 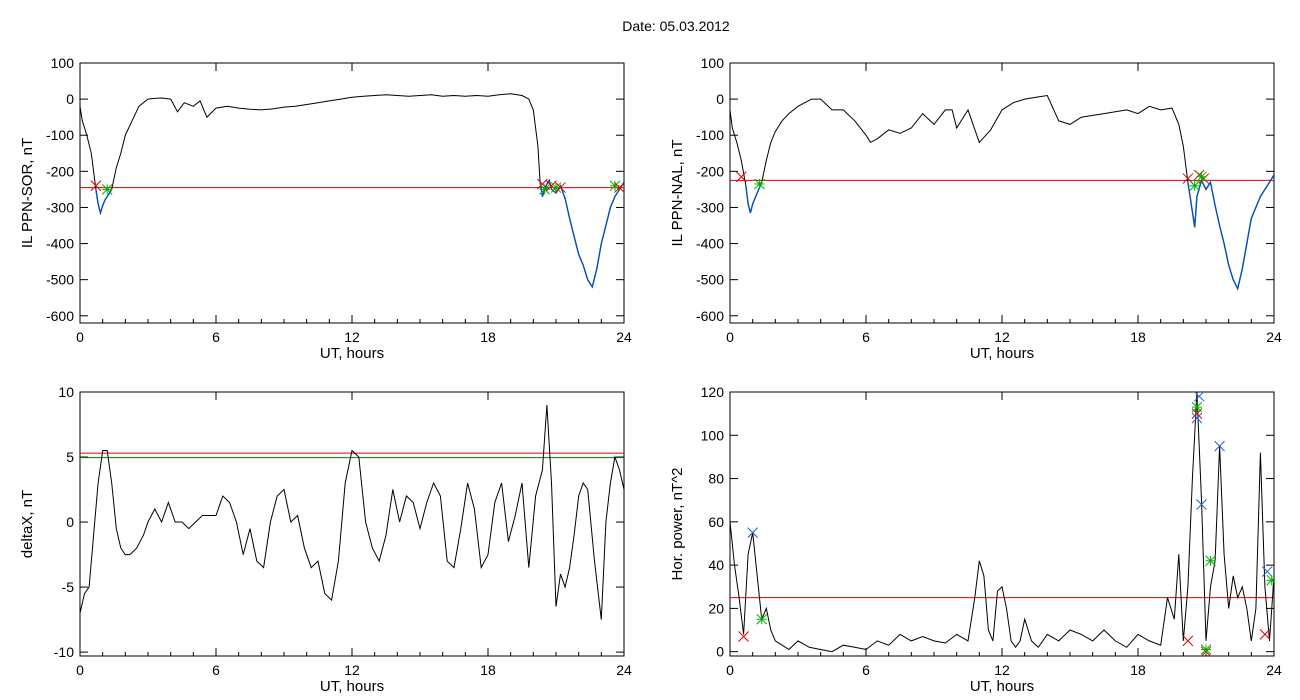 I want to click on y-tick-label: 60, so click(x=716, y=522).